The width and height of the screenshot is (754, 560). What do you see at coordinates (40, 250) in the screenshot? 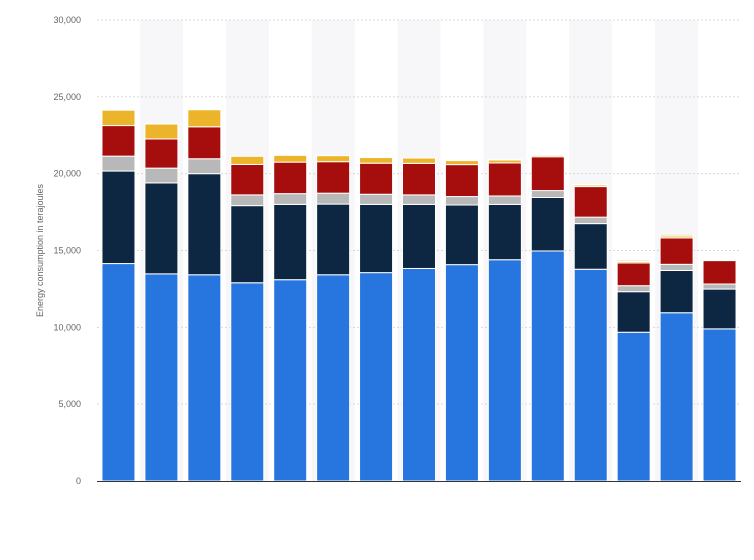
I see `y-axis-title: Energy consumption in terajoules` at bounding box center [40, 250].